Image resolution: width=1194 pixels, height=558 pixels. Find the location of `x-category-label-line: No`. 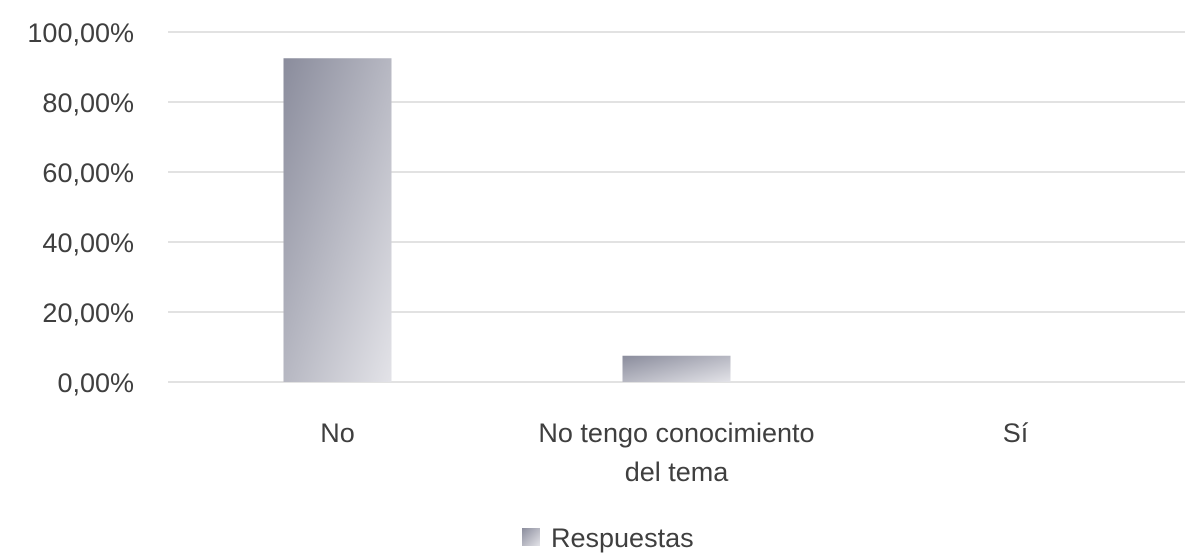

x-category-label-line: No is located at coordinates (337, 433).